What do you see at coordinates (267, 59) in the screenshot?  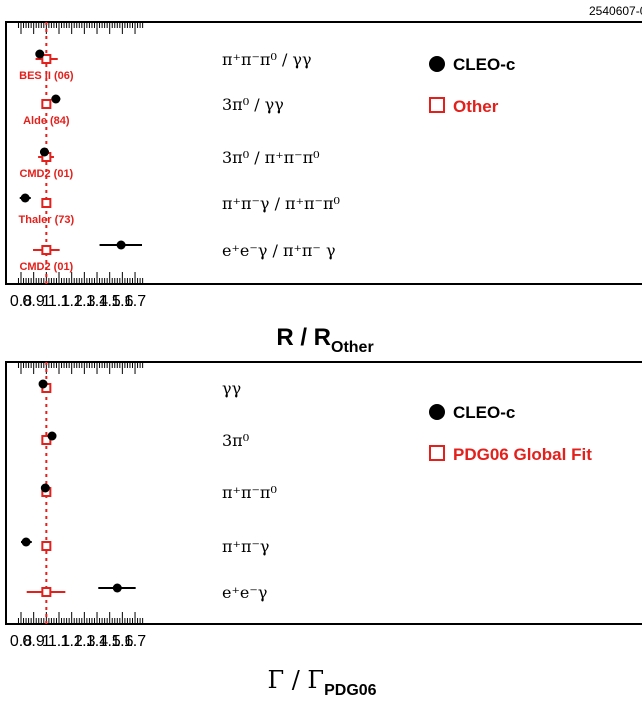 I see `row-label: π⁺π⁻π⁰ / γγ` at bounding box center [267, 59].